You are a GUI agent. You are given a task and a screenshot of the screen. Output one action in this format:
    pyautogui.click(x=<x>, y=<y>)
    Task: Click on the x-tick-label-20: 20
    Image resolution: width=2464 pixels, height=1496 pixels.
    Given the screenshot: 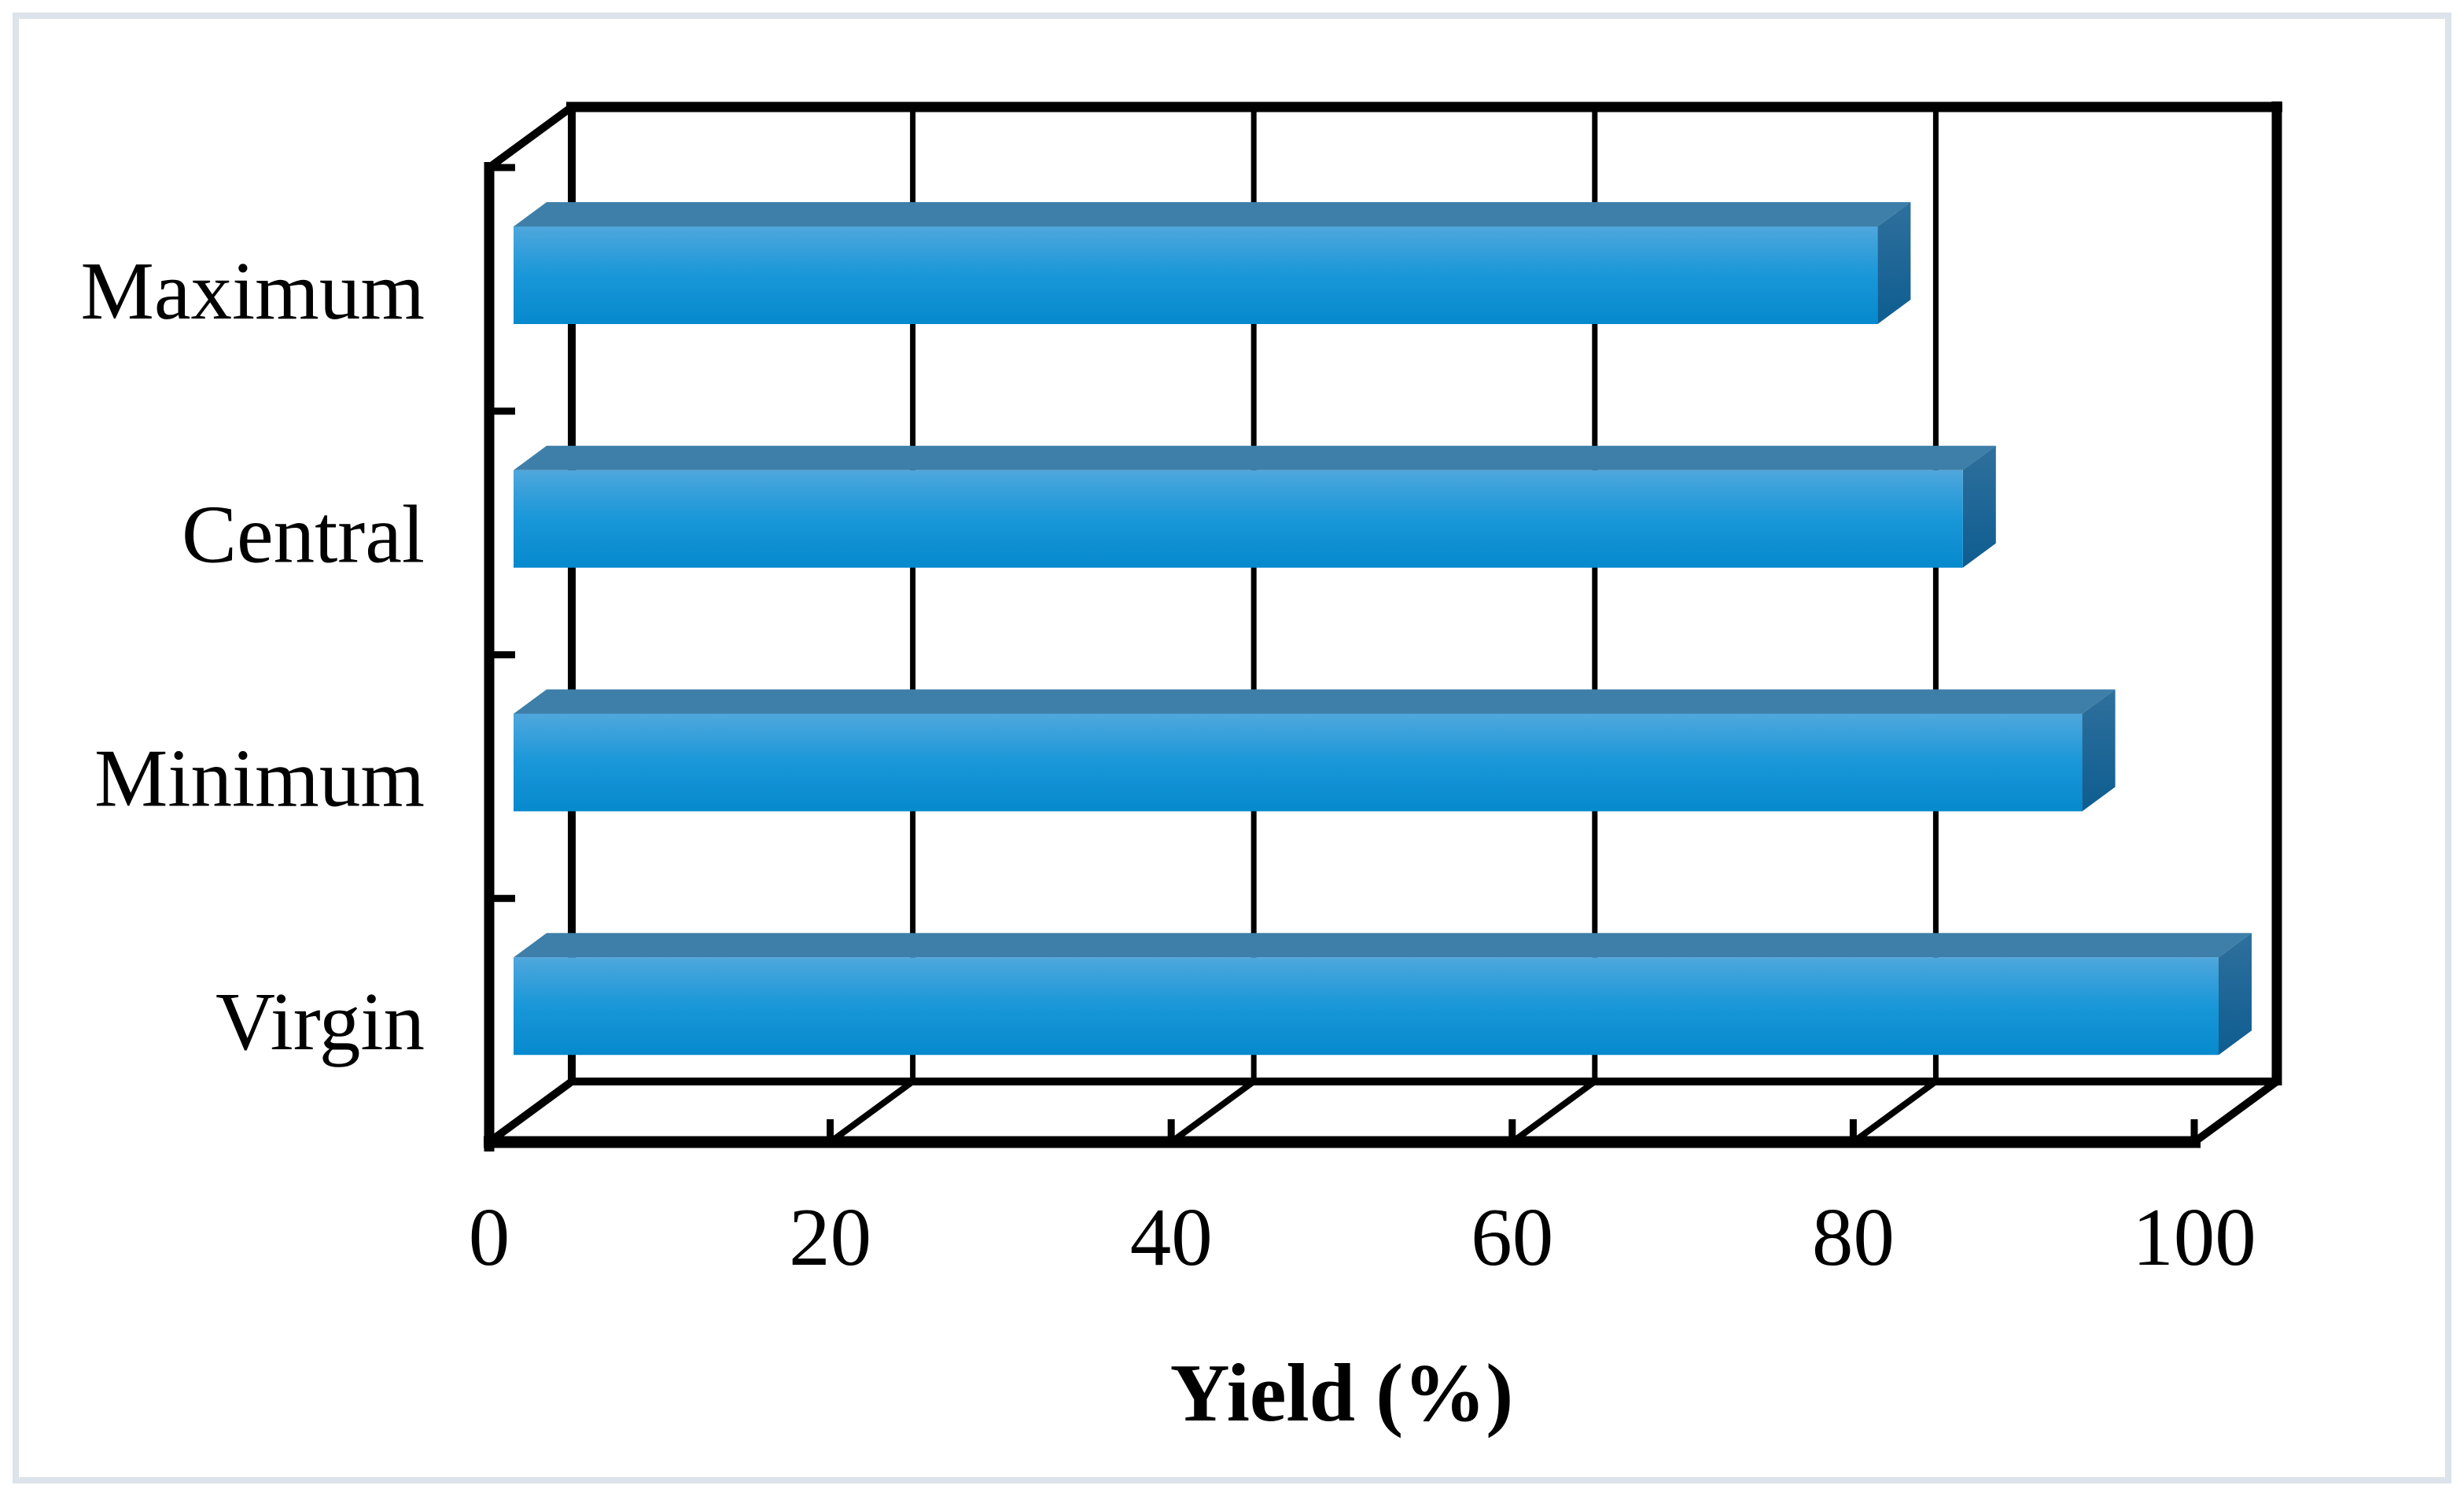 What is the action you would take?
    pyautogui.click(x=830, y=1237)
    